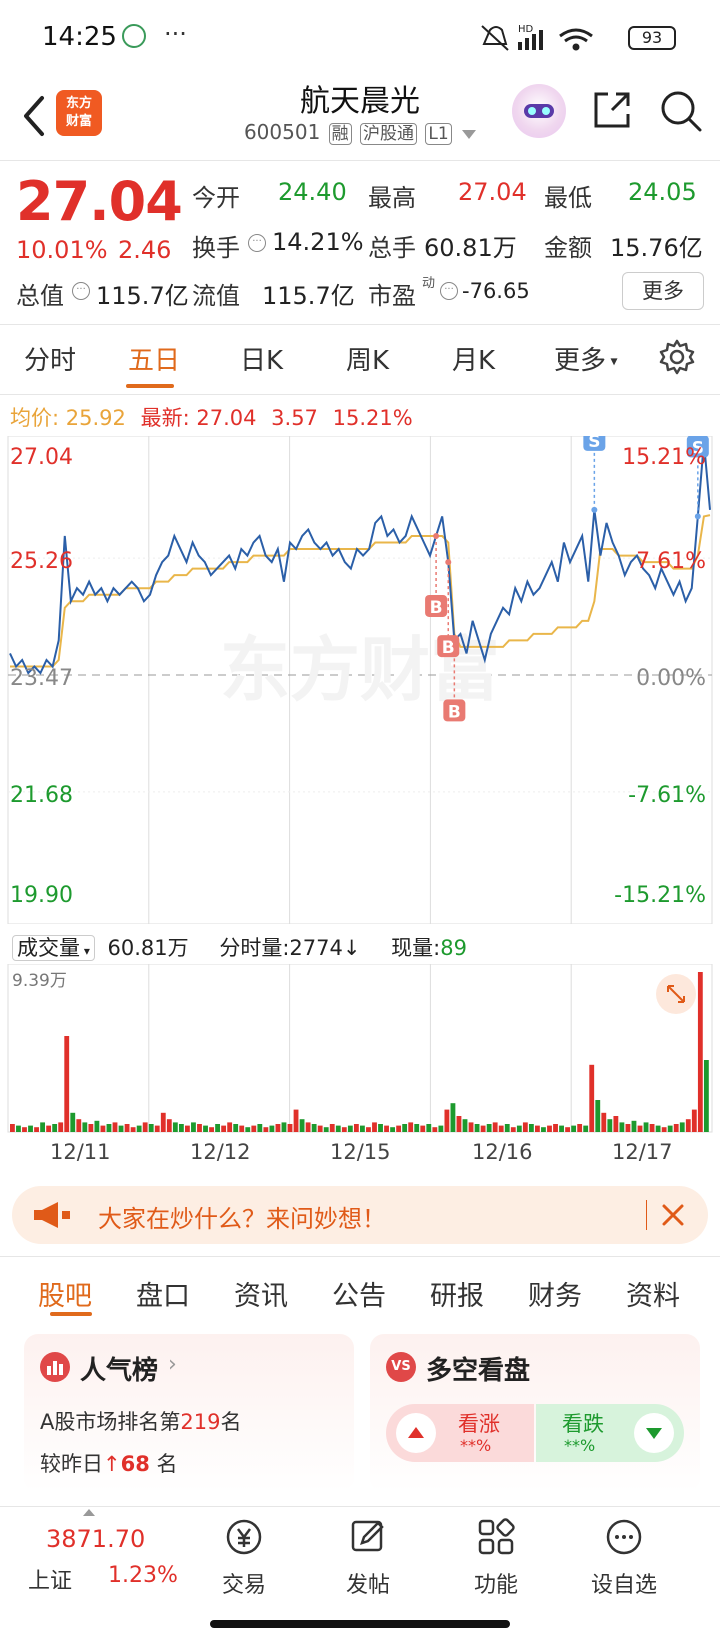 Image resolution: width=720 pixels, height=1640 pixels. I want to click on megaphone-icon, so click(52, 1215).